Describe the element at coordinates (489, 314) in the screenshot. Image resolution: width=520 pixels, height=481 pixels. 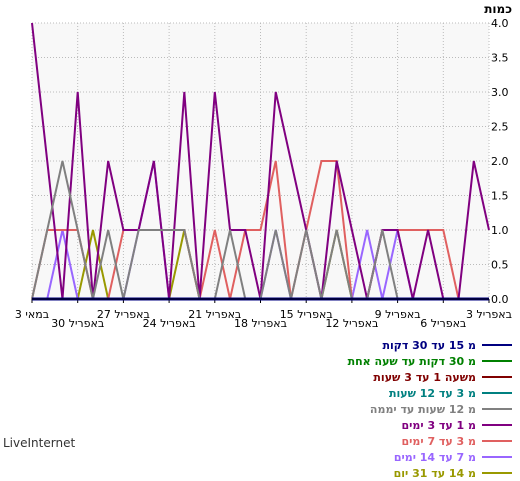
I see `x-tick-label: 3 באפריל` at that location.